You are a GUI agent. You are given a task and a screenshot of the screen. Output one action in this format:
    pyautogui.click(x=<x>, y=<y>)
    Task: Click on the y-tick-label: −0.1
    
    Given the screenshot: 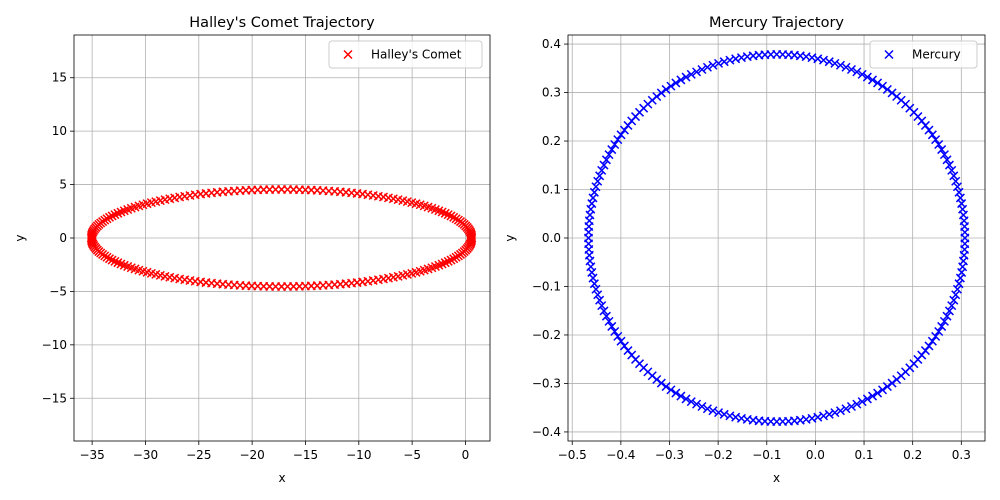 What is the action you would take?
    pyautogui.click(x=546, y=286)
    